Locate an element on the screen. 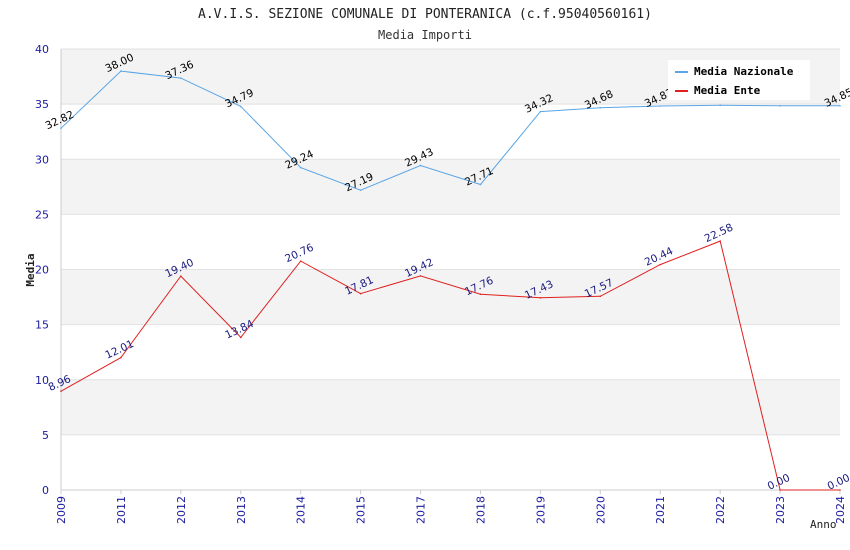 This screenshot has height=550, width=850. y-tick-label: 20 is located at coordinates (42, 270).